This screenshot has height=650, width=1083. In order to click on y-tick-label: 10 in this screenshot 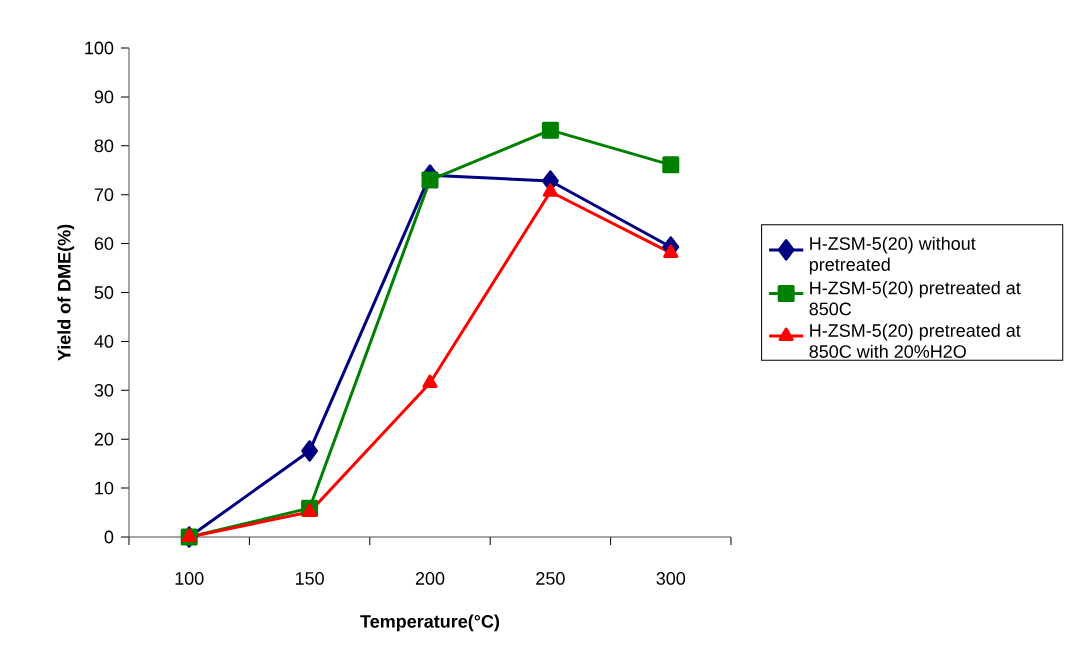, I will do `click(104, 488)`.